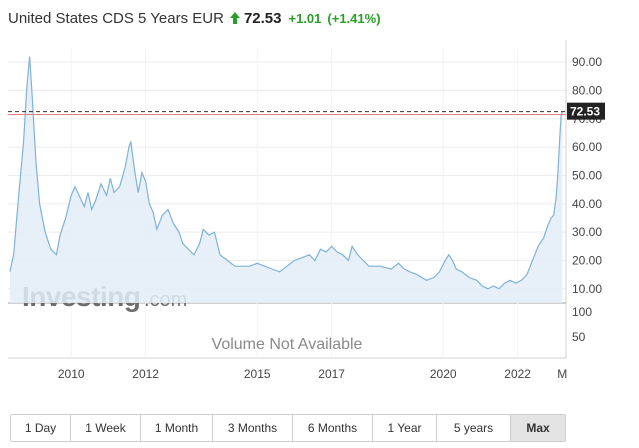  I want to click on x-tick-label: 2020, so click(443, 374).